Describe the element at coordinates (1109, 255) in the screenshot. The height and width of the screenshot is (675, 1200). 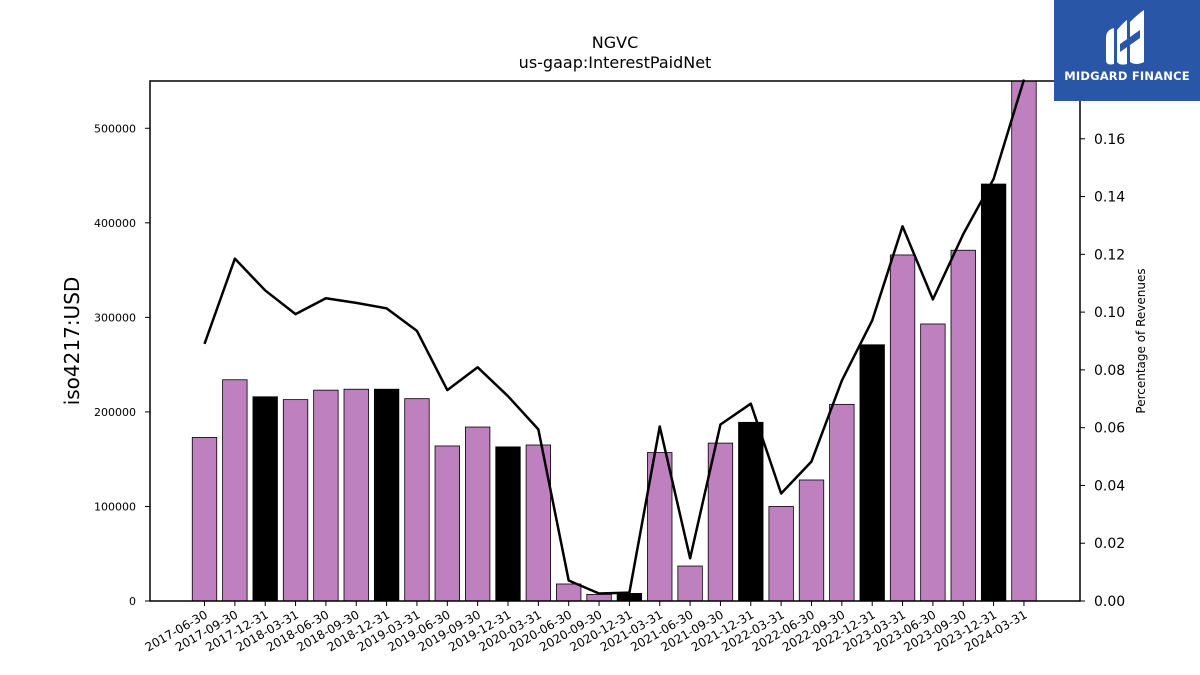
I see `y2-tick-label: 0.12` at that location.